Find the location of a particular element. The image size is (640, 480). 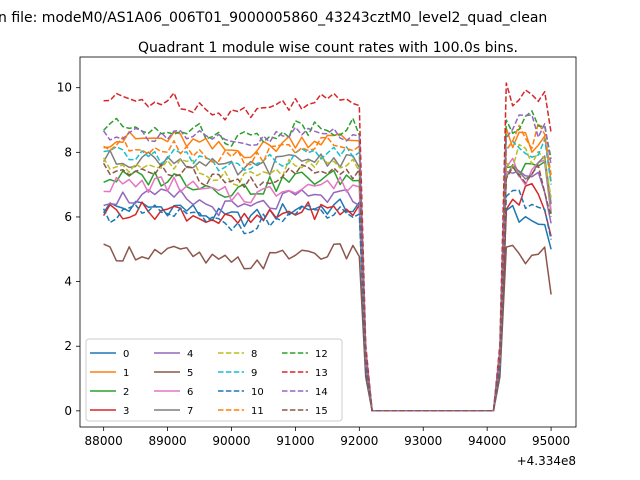

legend-label-15: 15 is located at coordinates (321, 411).